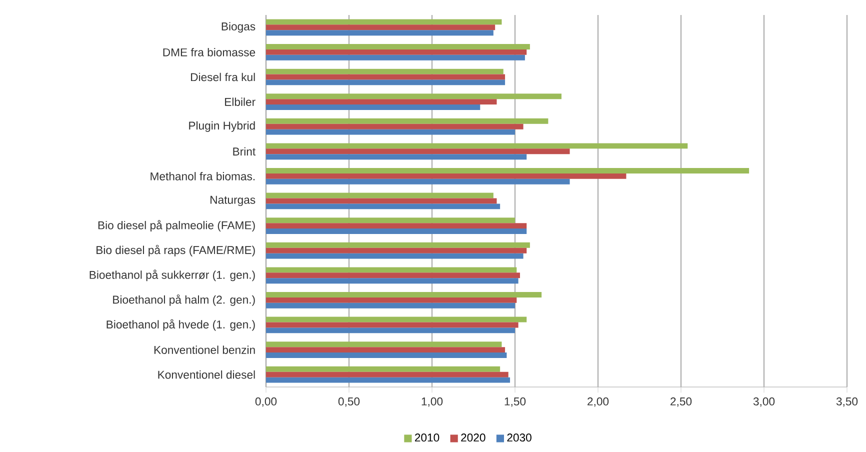 The image size is (866, 452). I want to click on y-tick-label: Plugin Hybrid, so click(222, 126).